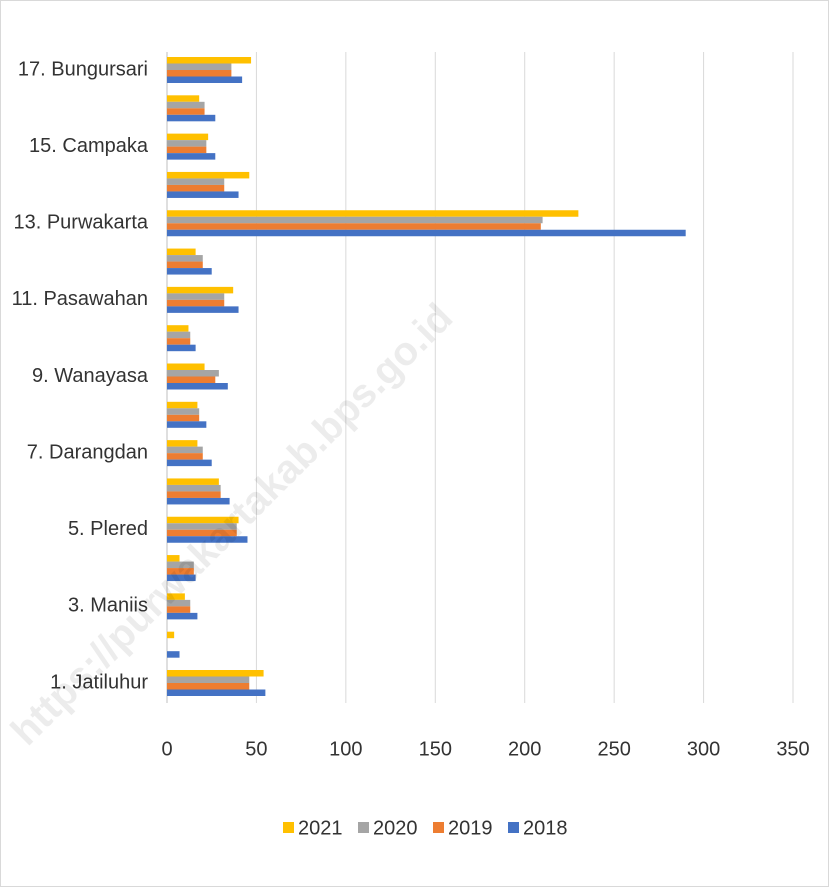 Image resolution: width=829 pixels, height=887 pixels. What do you see at coordinates (395, 828) in the screenshot?
I see `legend-label: 2020` at bounding box center [395, 828].